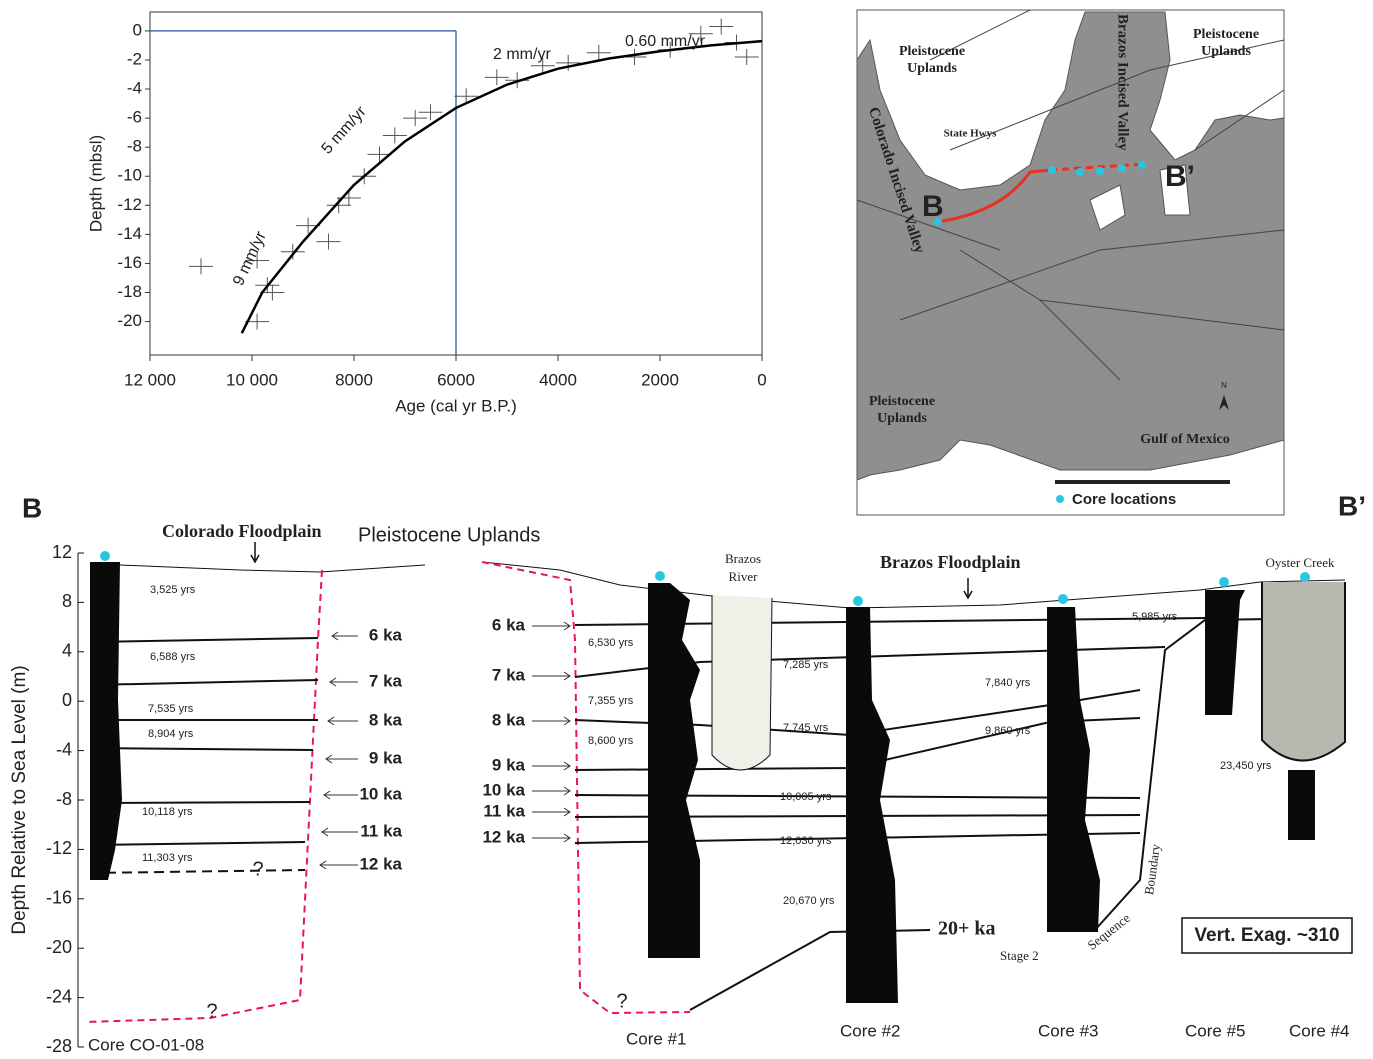 The image size is (1373, 1059). I want to click on date-label: 7,840 yrs, so click(1008, 683).